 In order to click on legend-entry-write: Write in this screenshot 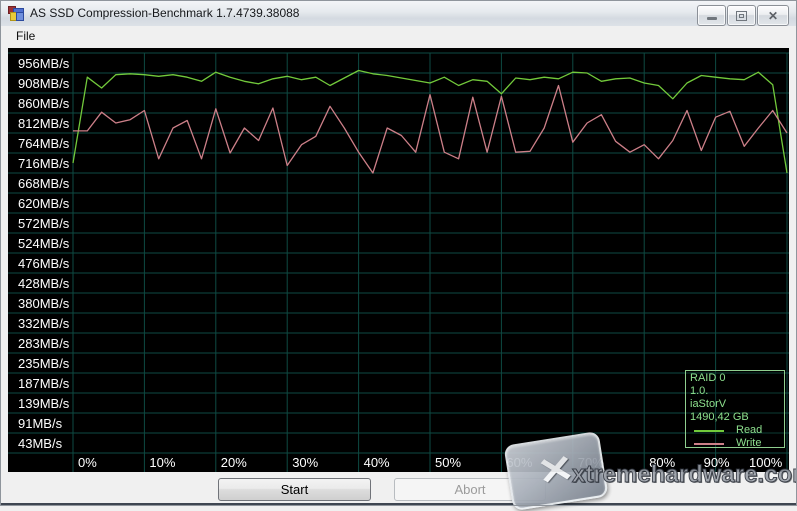, I will do `click(737, 443)`.